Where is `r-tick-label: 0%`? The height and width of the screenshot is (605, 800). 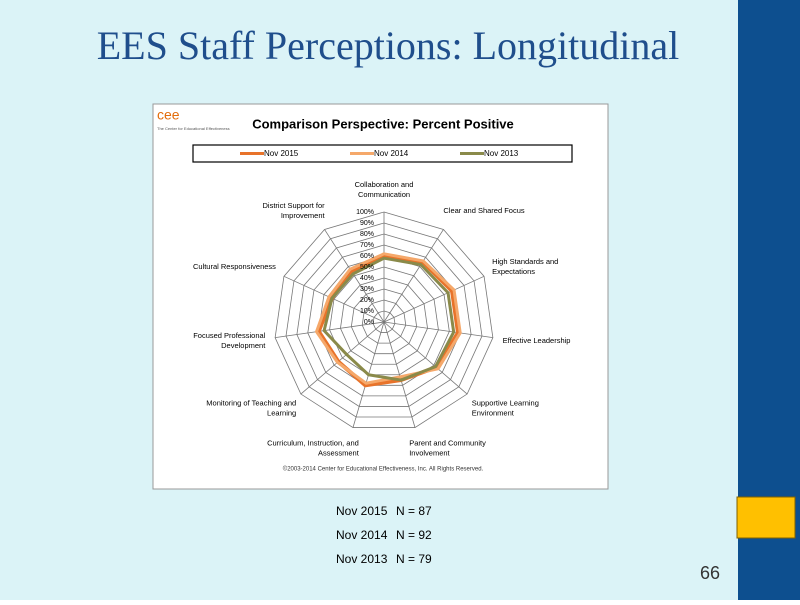
r-tick-label: 0% is located at coordinates (369, 322).